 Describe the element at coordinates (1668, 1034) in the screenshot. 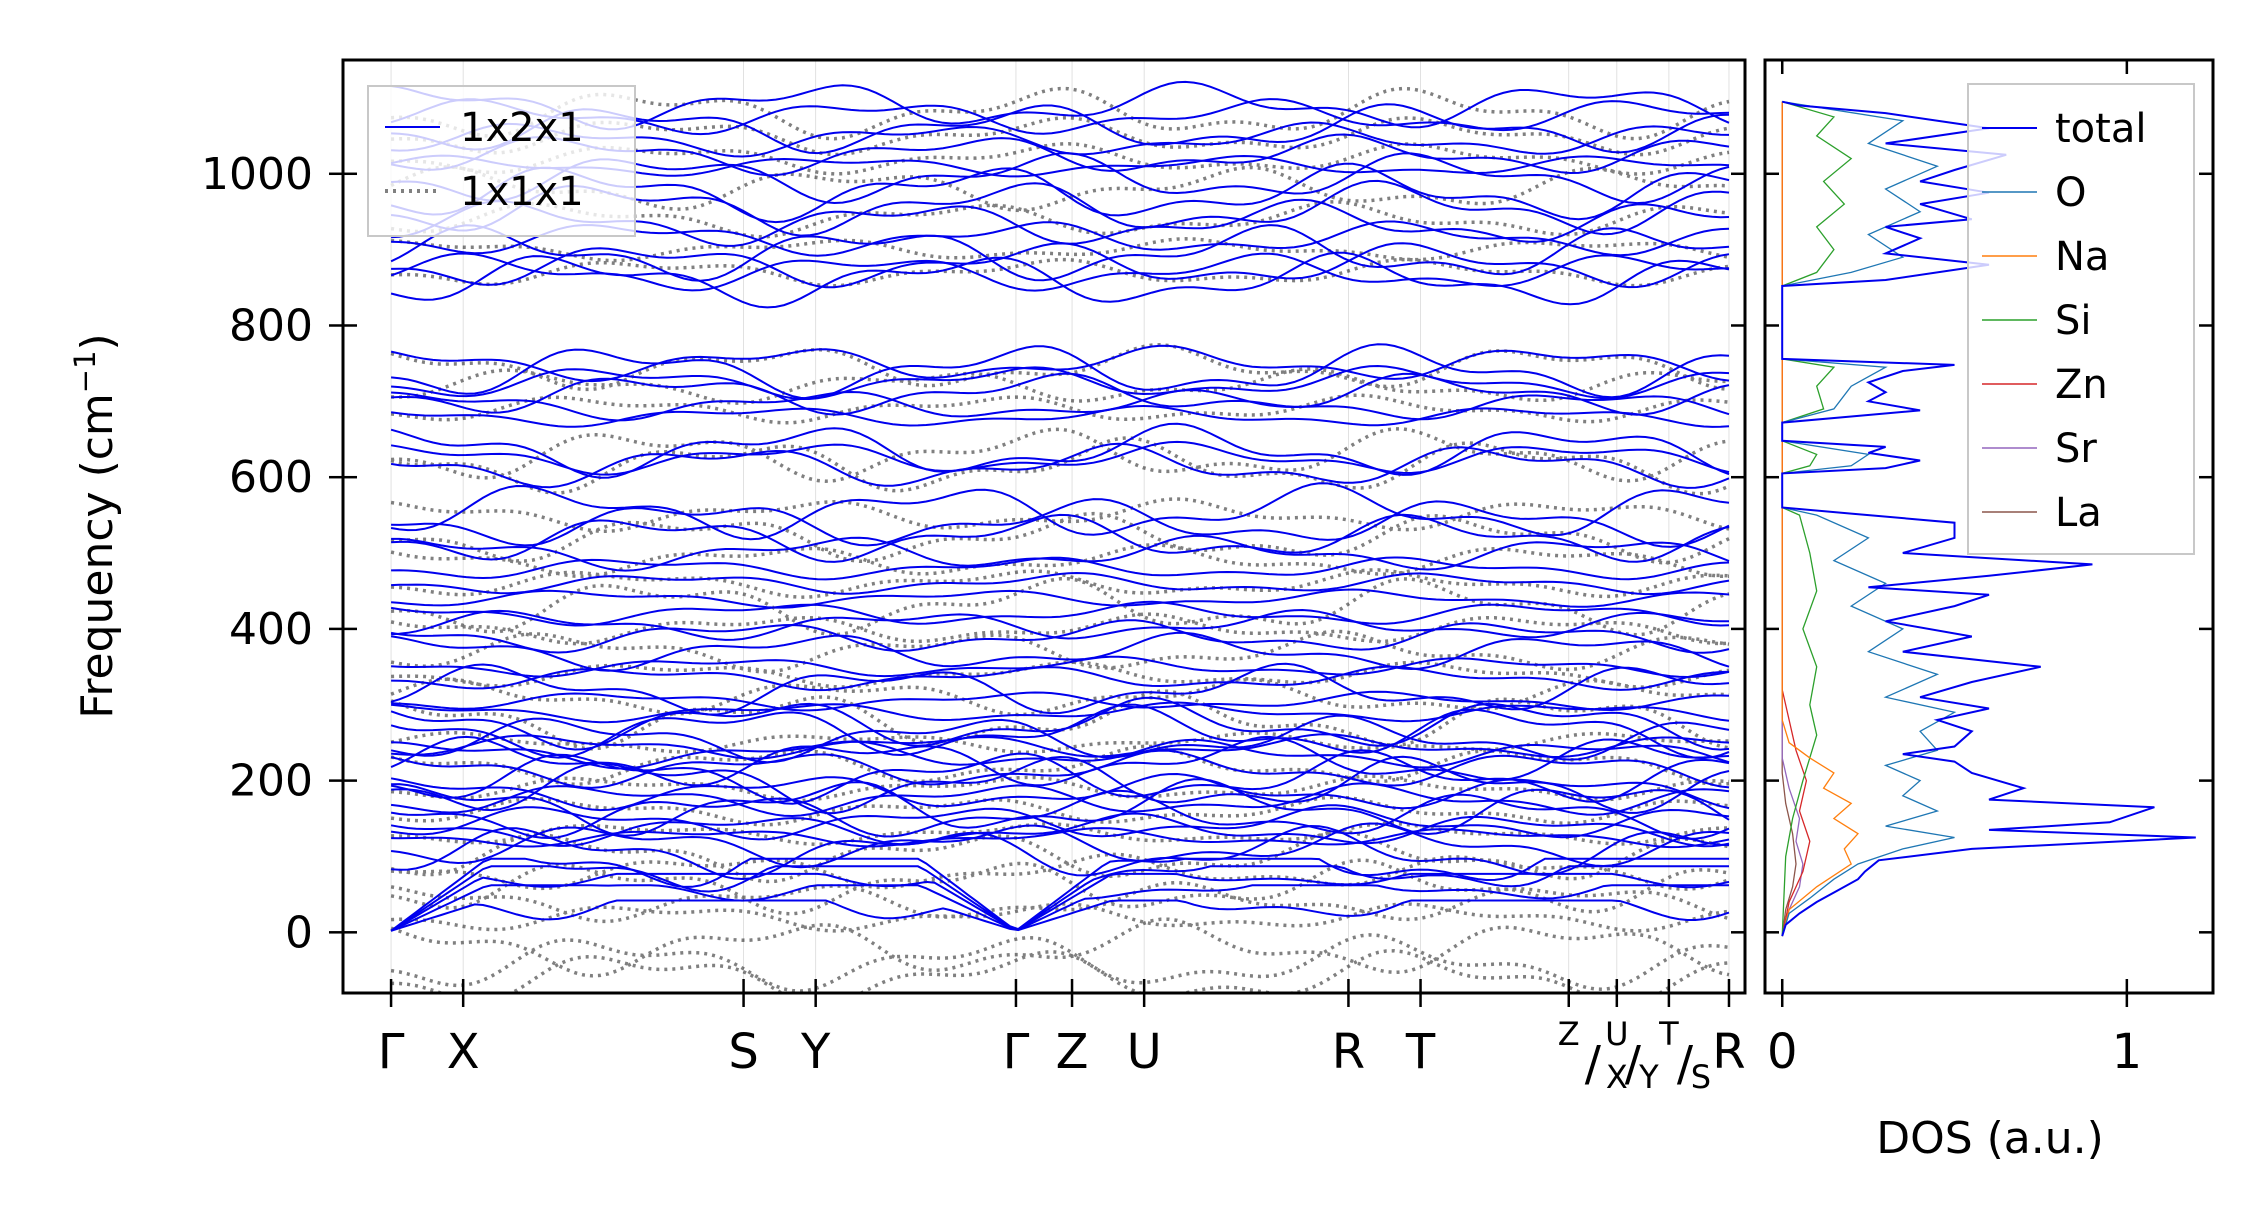

I see `kpoint-label-12: T` at that location.